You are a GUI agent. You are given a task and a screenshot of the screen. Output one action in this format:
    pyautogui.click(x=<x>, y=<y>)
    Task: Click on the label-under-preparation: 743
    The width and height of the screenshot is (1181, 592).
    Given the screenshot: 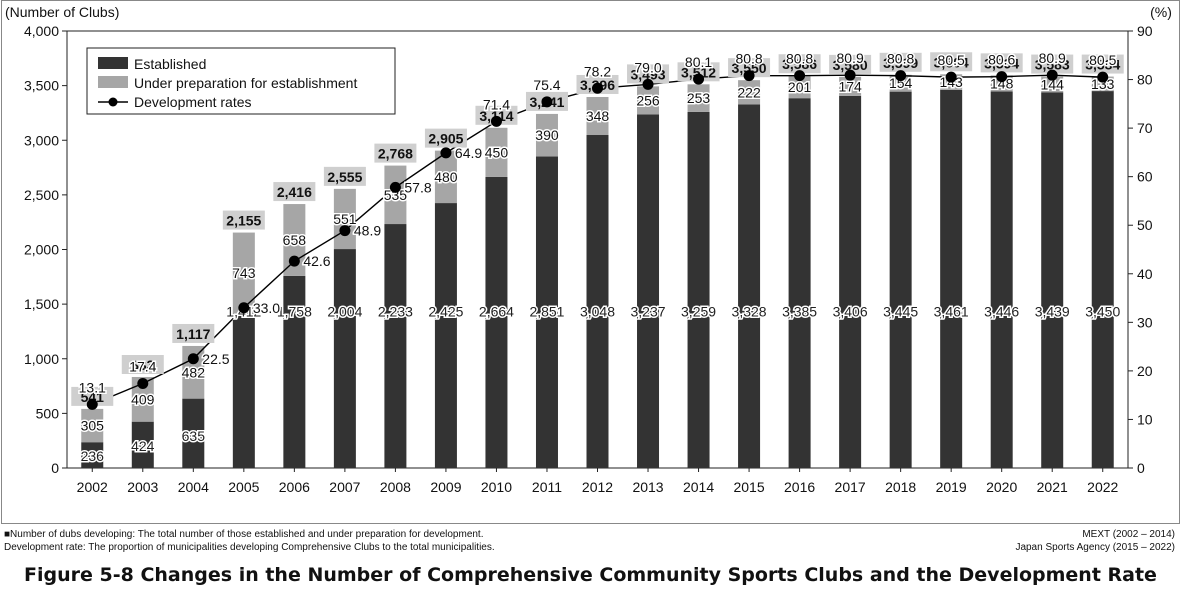 What is the action you would take?
    pyautogui.click(x=244, y=273)
    